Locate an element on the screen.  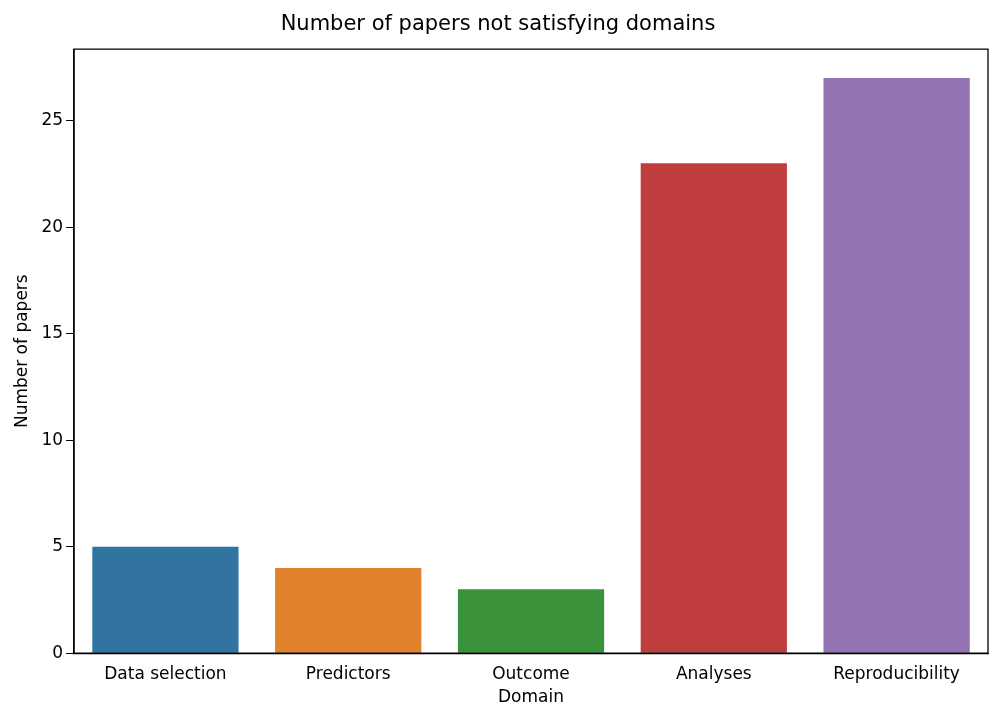
chart-title: Number of papers not satisfying domains is located at coordinates (498, 23).